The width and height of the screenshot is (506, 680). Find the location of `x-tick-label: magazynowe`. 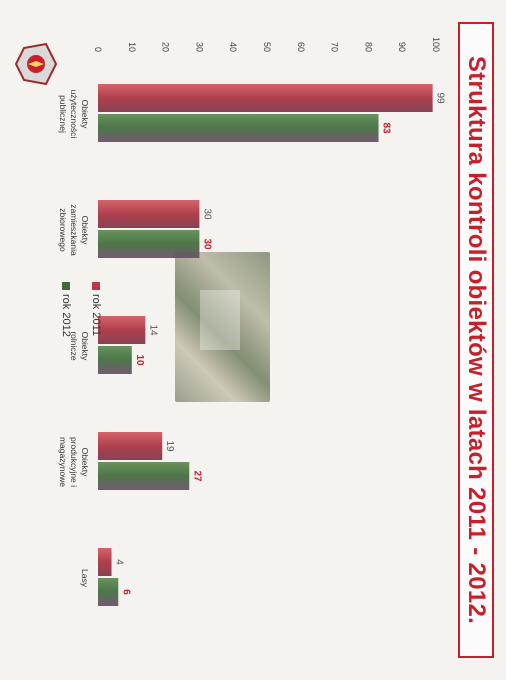

x-tick-label: magazynowe is located at coordinates (63, 462).